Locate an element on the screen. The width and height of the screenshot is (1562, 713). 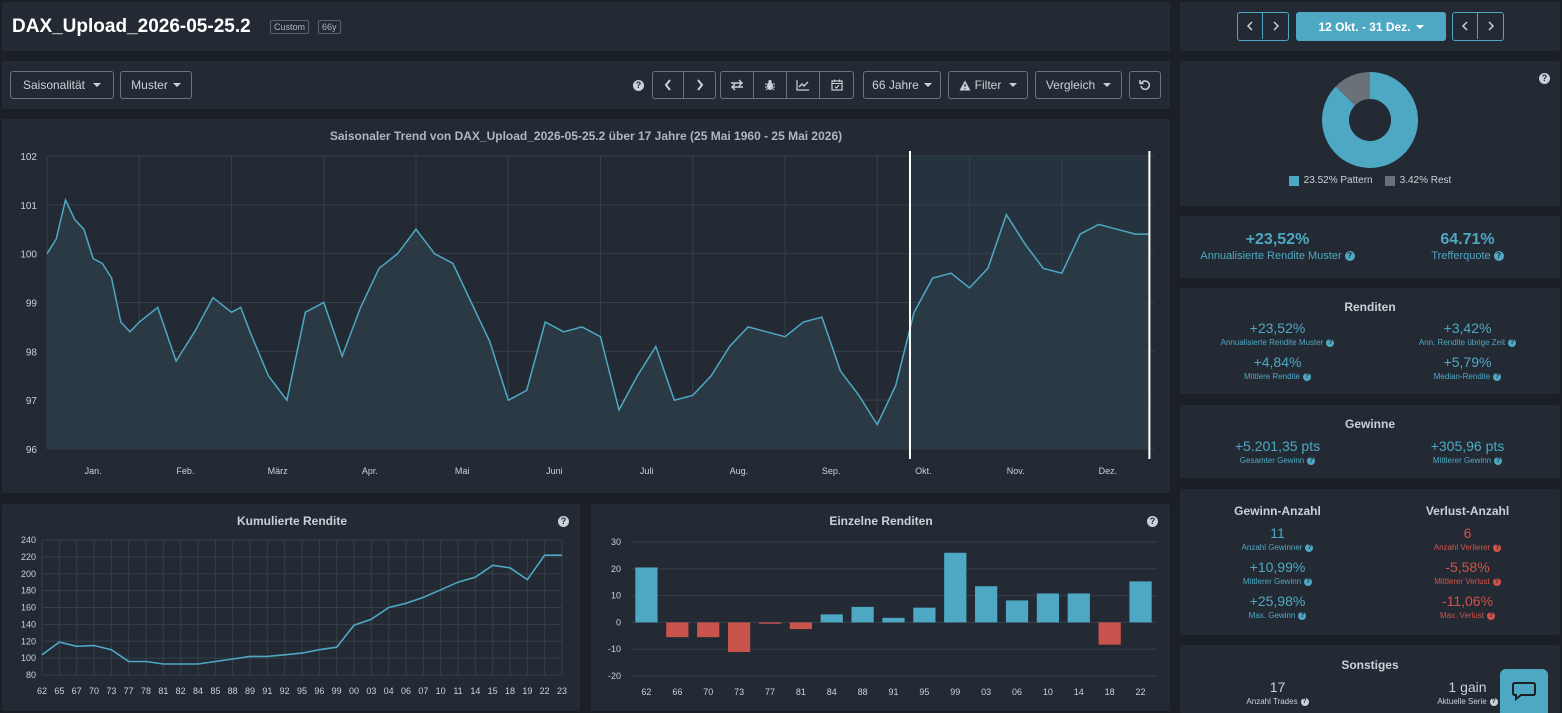
chat-button is located at coordinates (1524, 691).